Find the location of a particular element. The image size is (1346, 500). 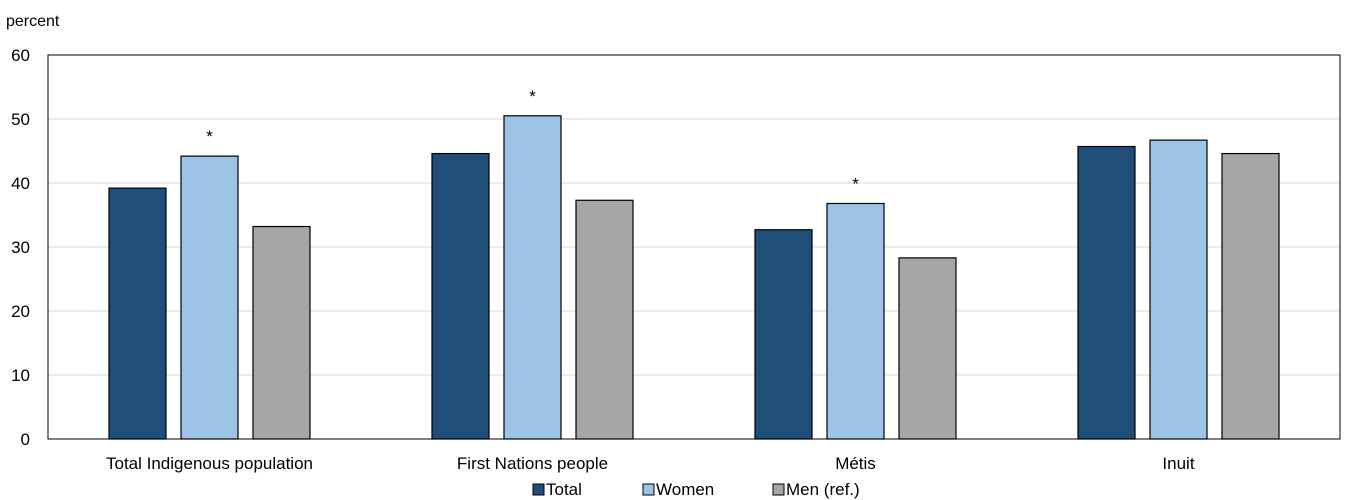

legend: Total Women Men (ref.) is located at coordinates (696, 489).